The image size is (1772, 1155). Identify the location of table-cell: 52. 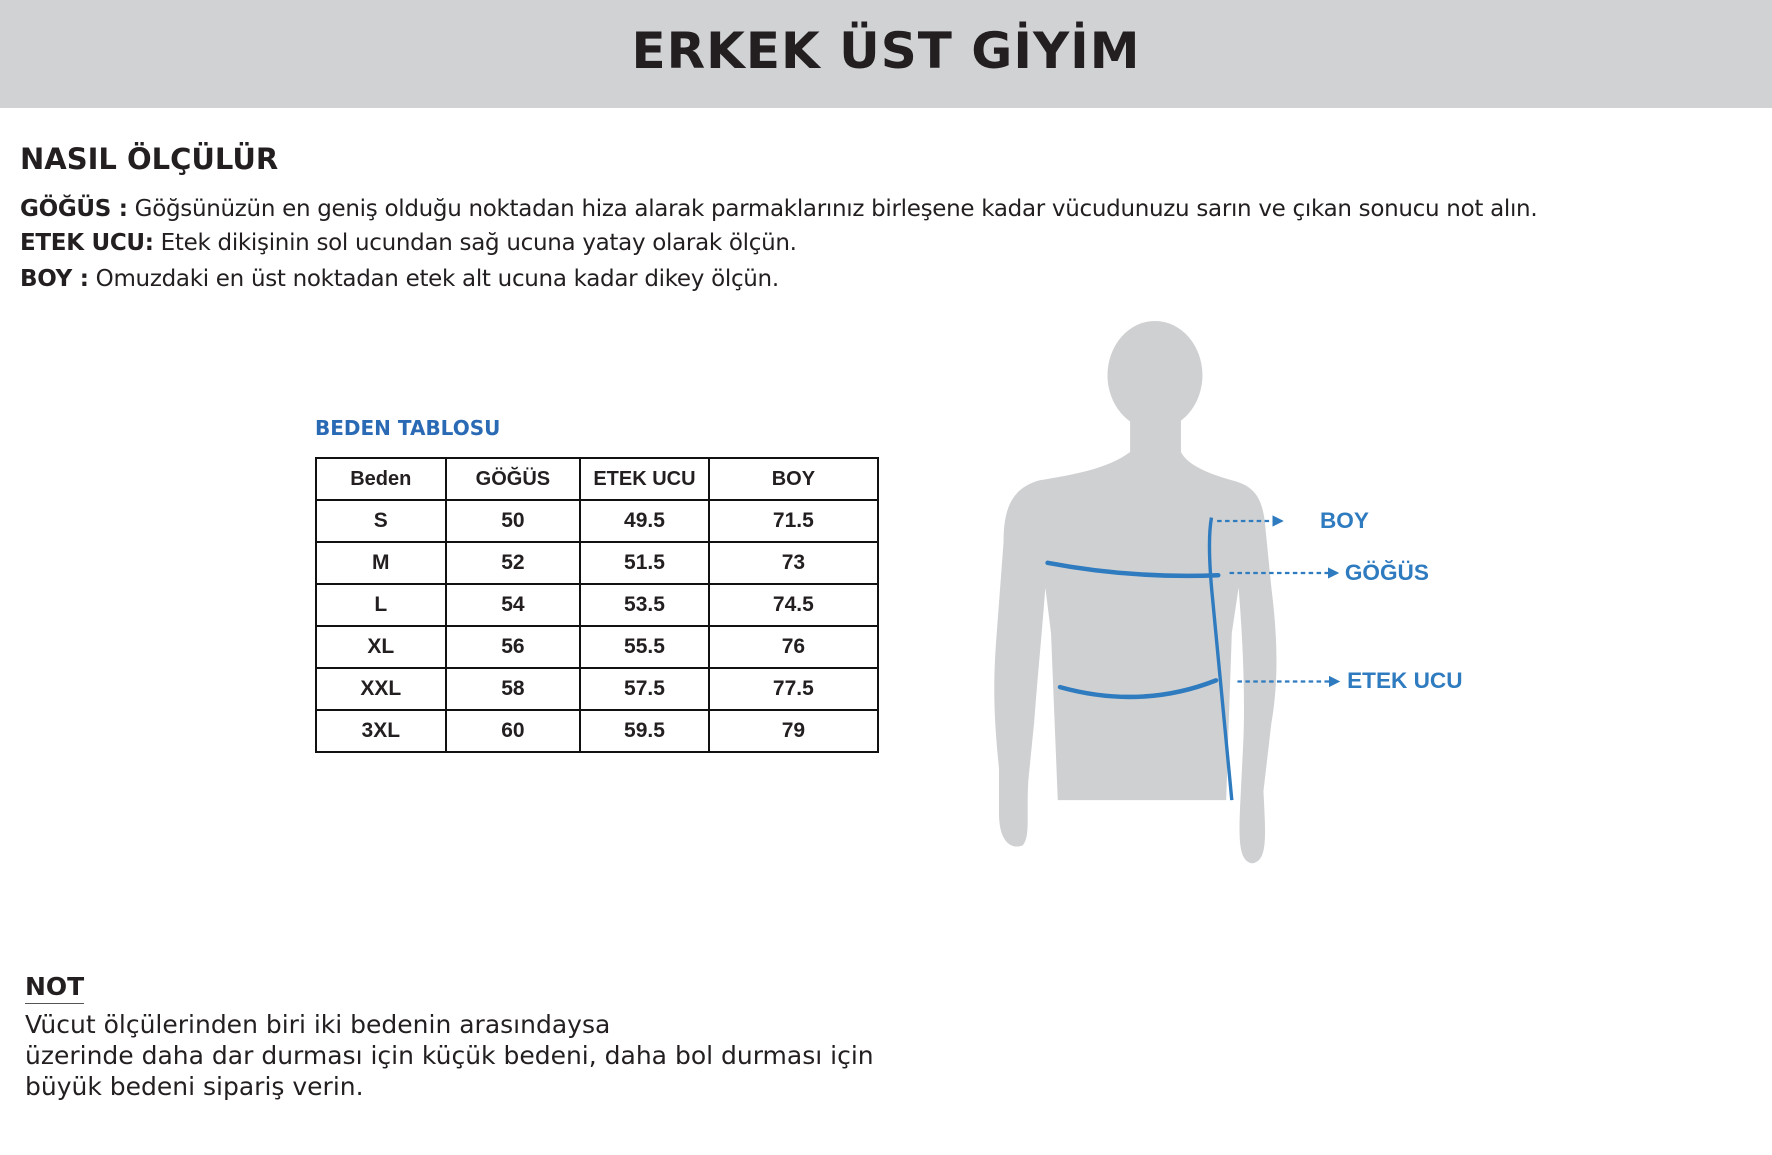
(513, 563).